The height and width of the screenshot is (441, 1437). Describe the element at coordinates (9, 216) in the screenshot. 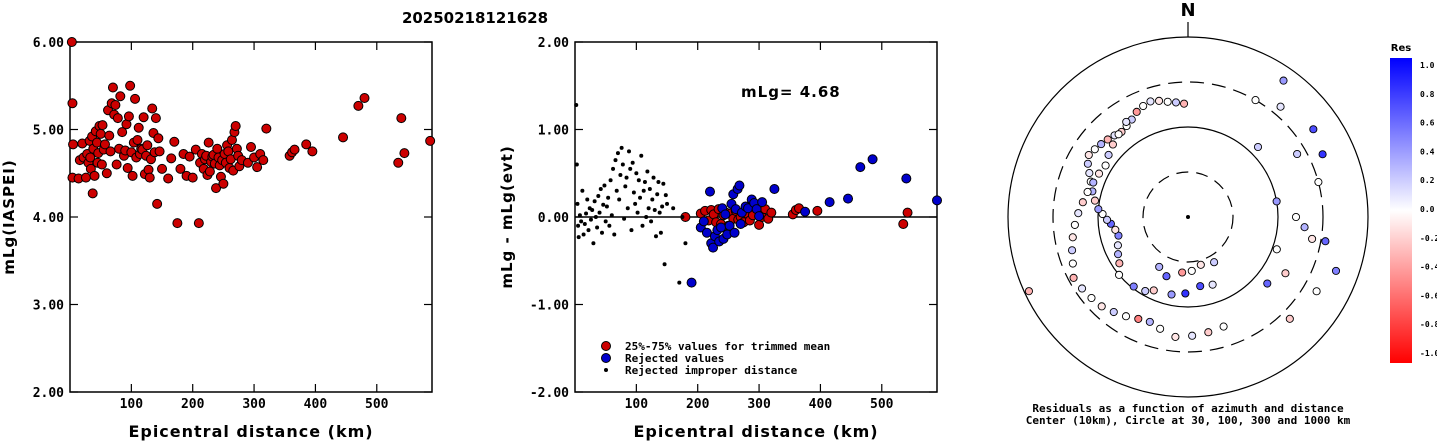

I see `plot1-ylabel: mLg(IASPEI)` at that location.